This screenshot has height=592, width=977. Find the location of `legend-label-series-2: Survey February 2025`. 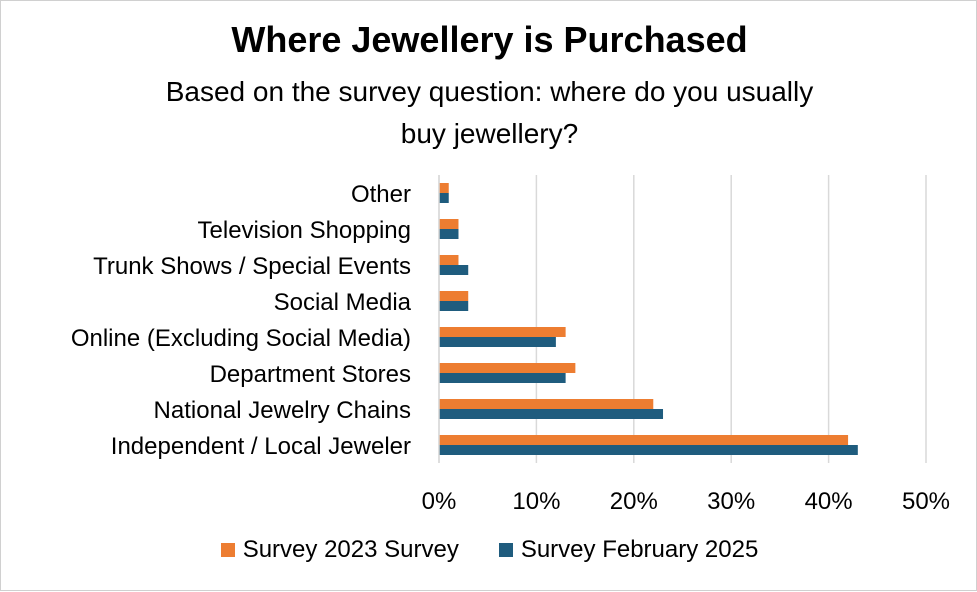

legend-label-series-2: Survey February 2025 is located at coordinates (639, 549).